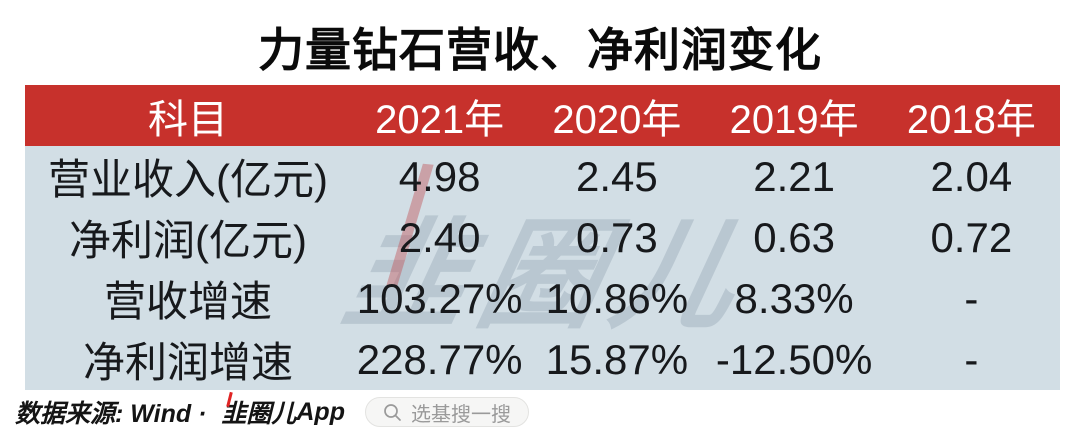  I want to click on table-row-net-profit-growth: 净利润增速 228.77% 15.87% -12.50% -, so click(542, 359).